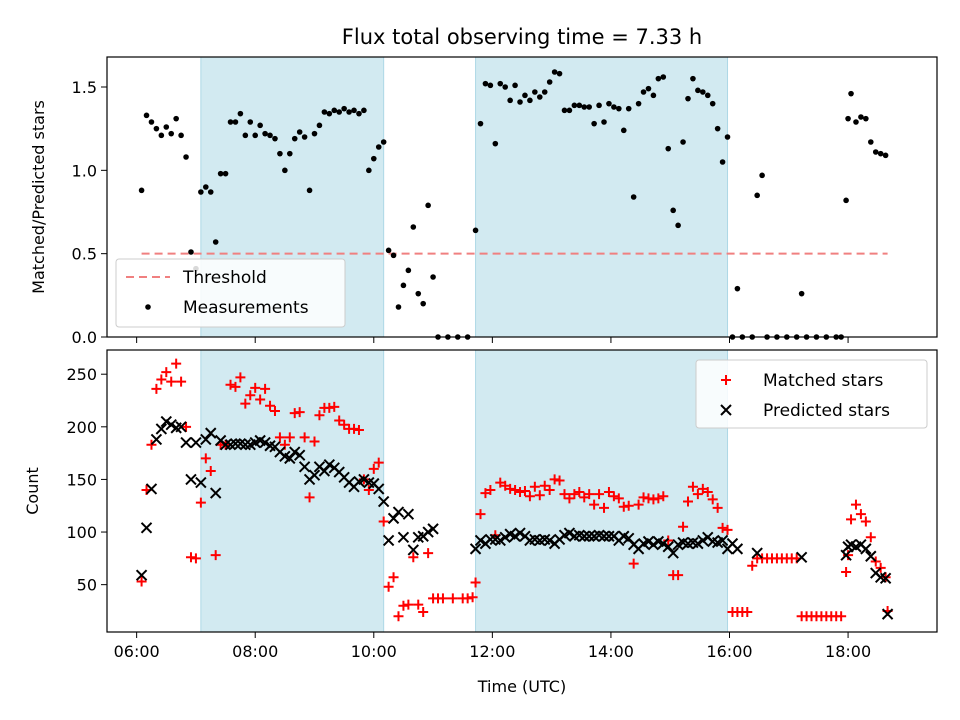 The width and height of the screenshot is (960, 720). Describe the element at coordinates (81, 479) in the screenshot. I see `y-tick-label: 150` at that location.